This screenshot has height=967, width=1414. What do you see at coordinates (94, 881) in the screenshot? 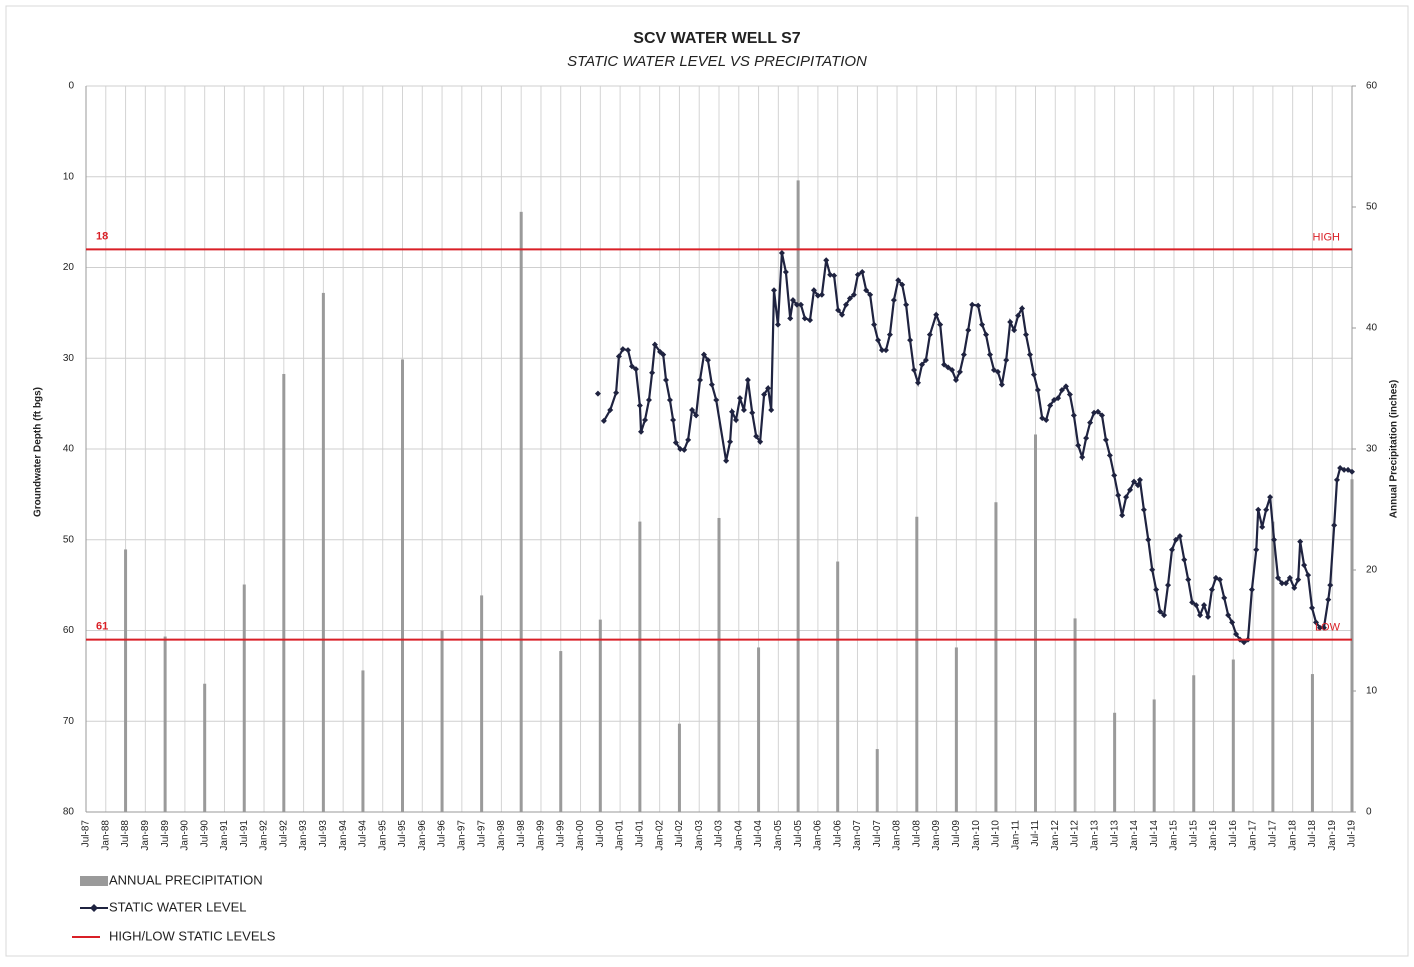
I see `legend-swatch` at bounding box center [94, 881].